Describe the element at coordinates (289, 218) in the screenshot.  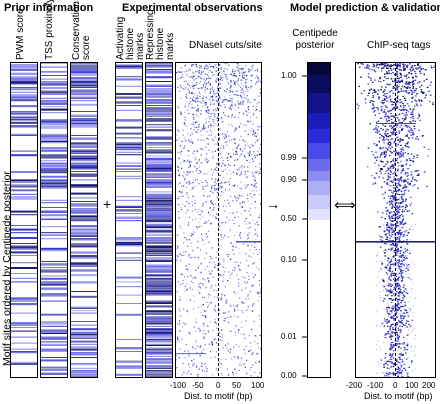
I see `posterior-tick-0-50: 0.50` at that location.